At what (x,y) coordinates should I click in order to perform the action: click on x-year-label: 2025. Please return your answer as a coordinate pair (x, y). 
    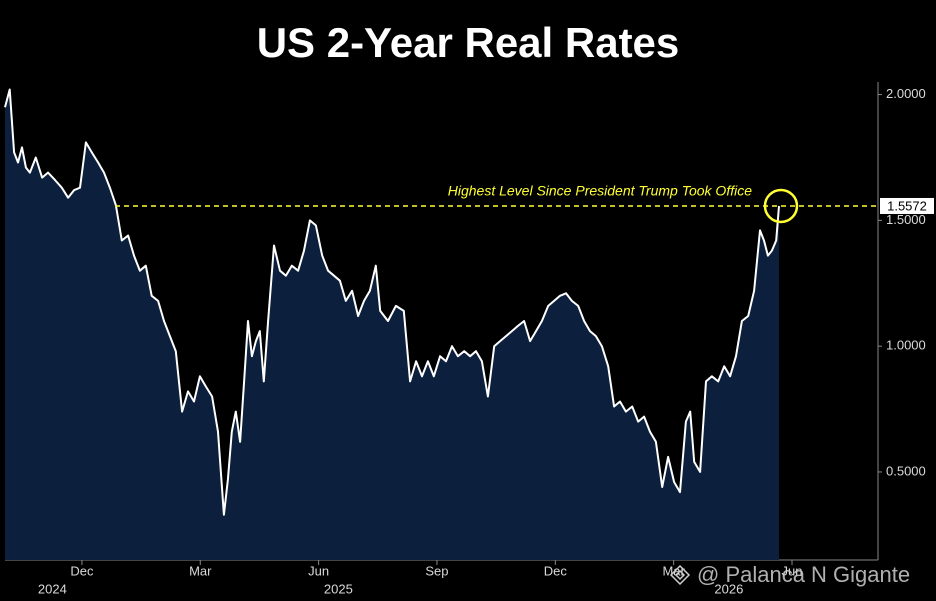
    Looking at the image, I should click on (338, 588).